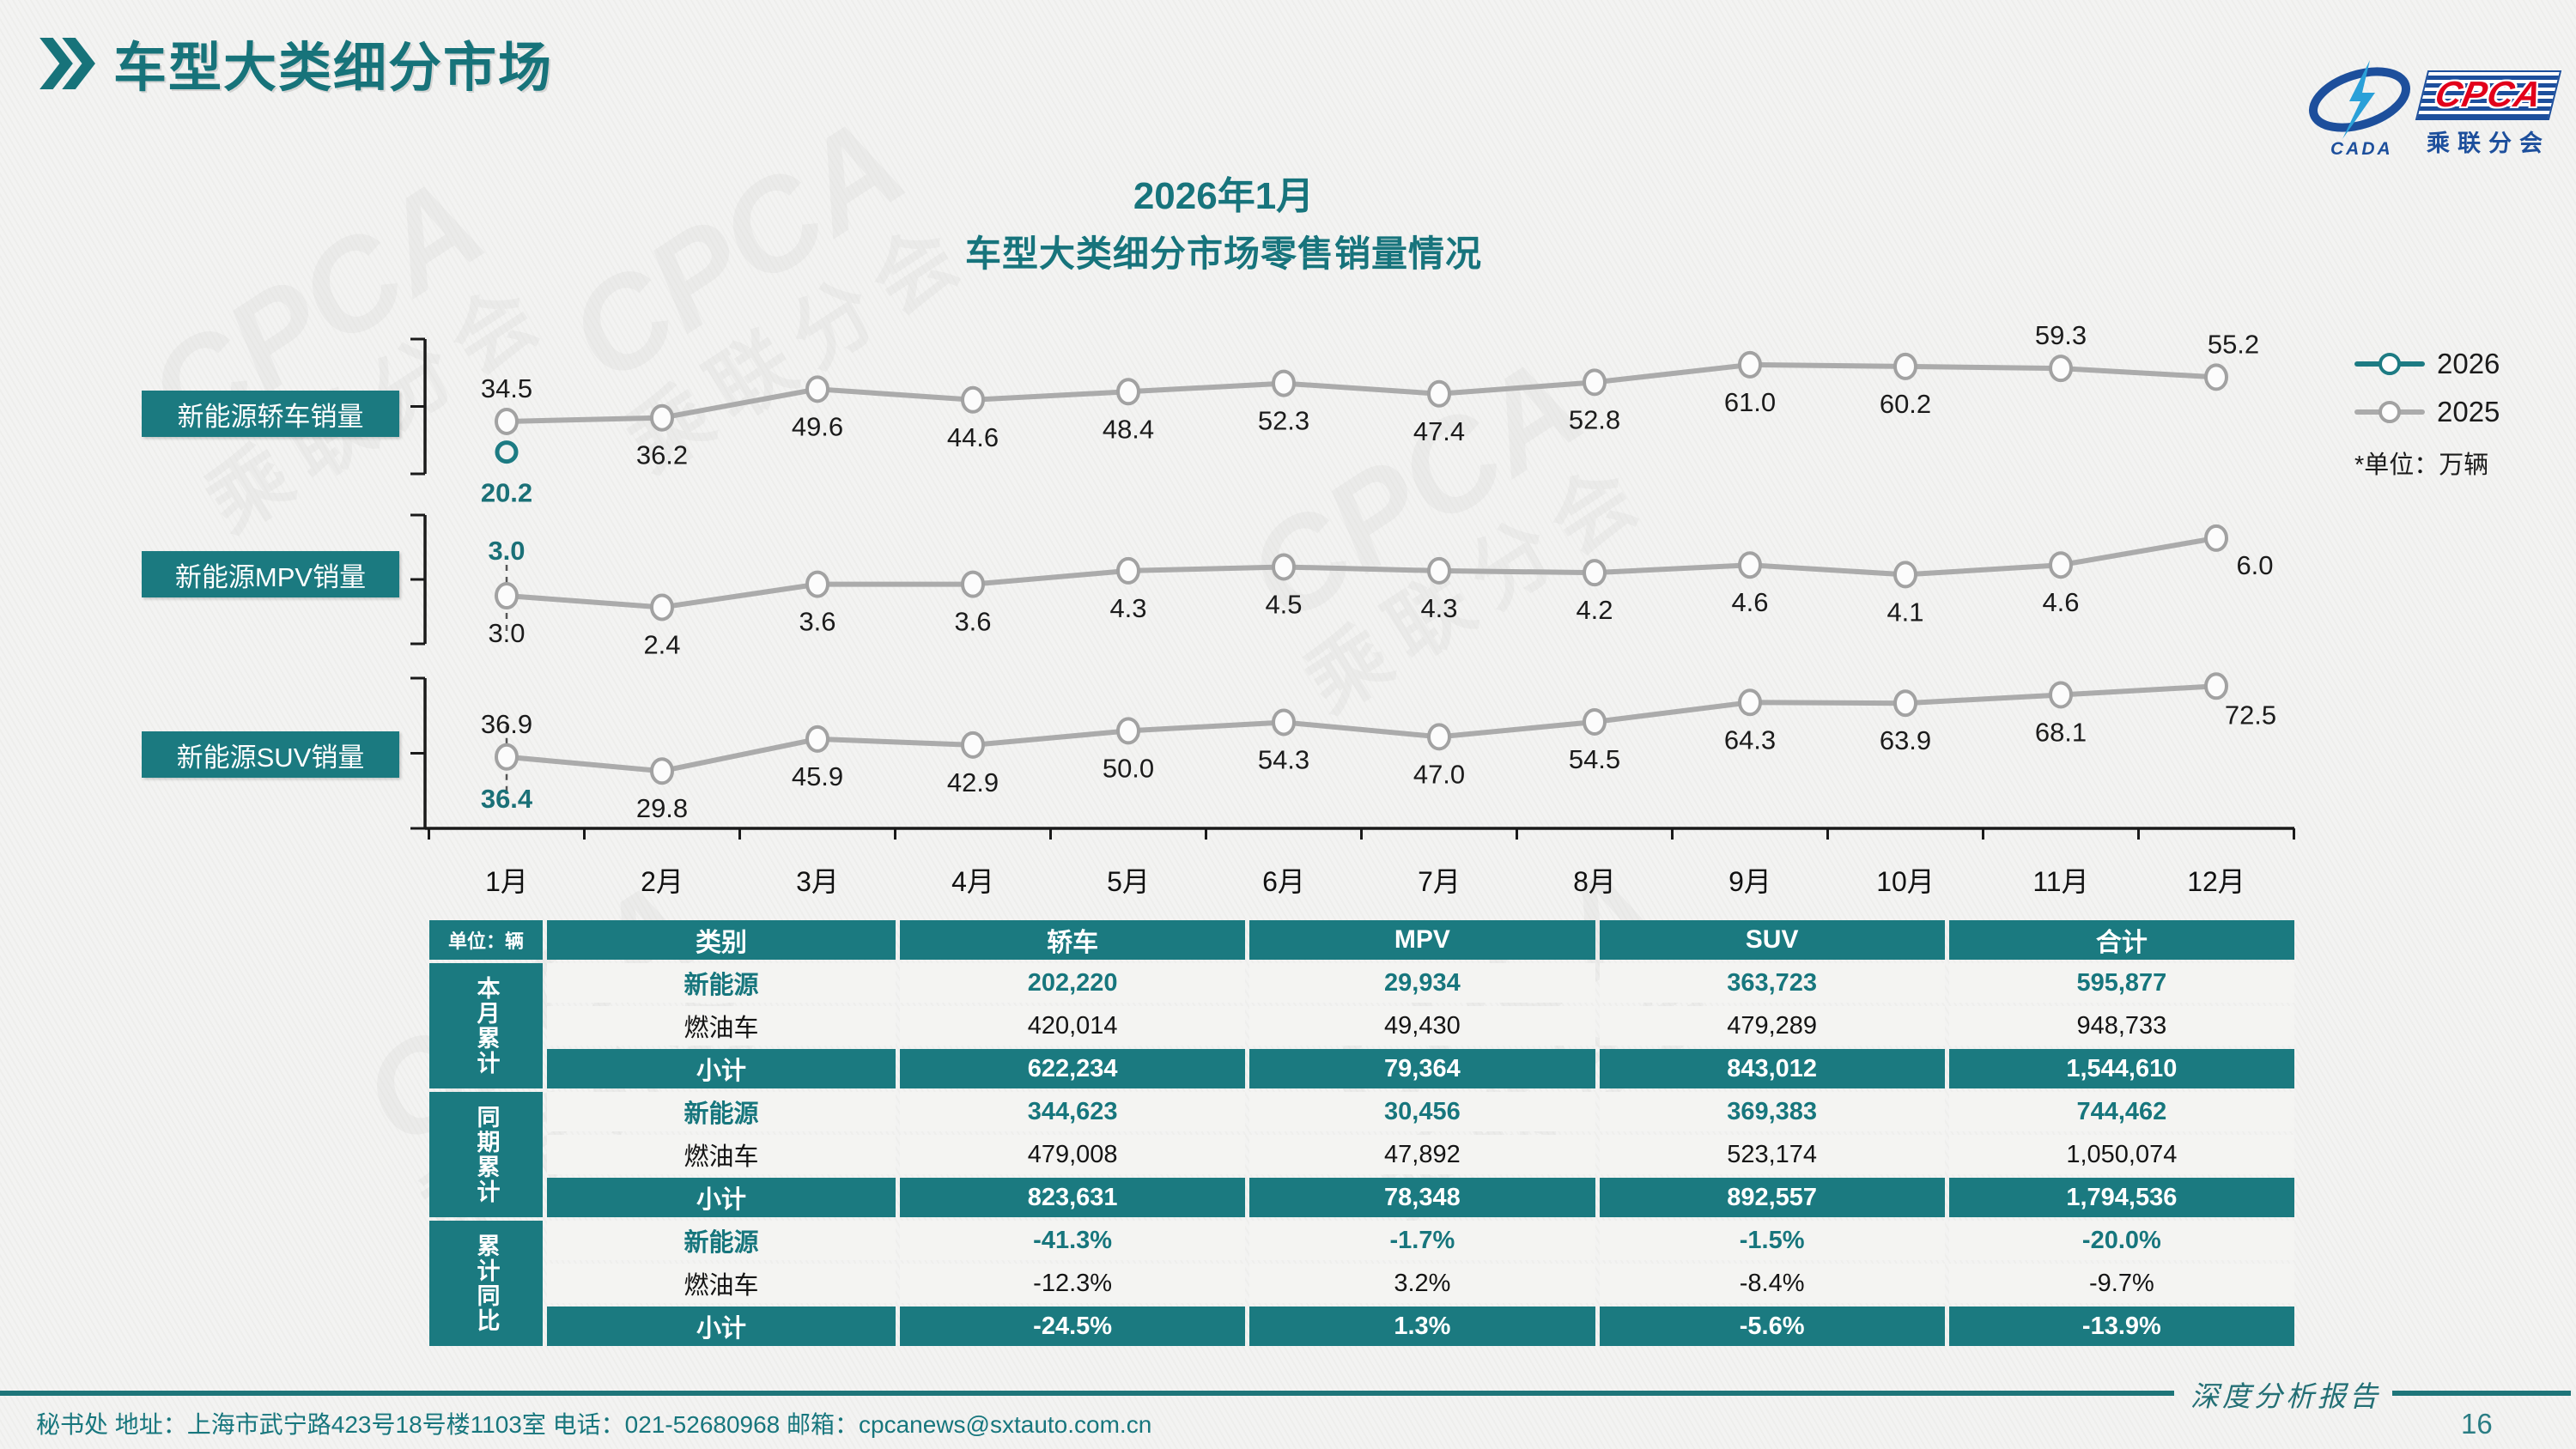 The height and width of the screenshot is (1449, 2576). Describe the element at coordinates (1283, 759) in the screenshot. I see `data-label-2025: 54.3` at that location.